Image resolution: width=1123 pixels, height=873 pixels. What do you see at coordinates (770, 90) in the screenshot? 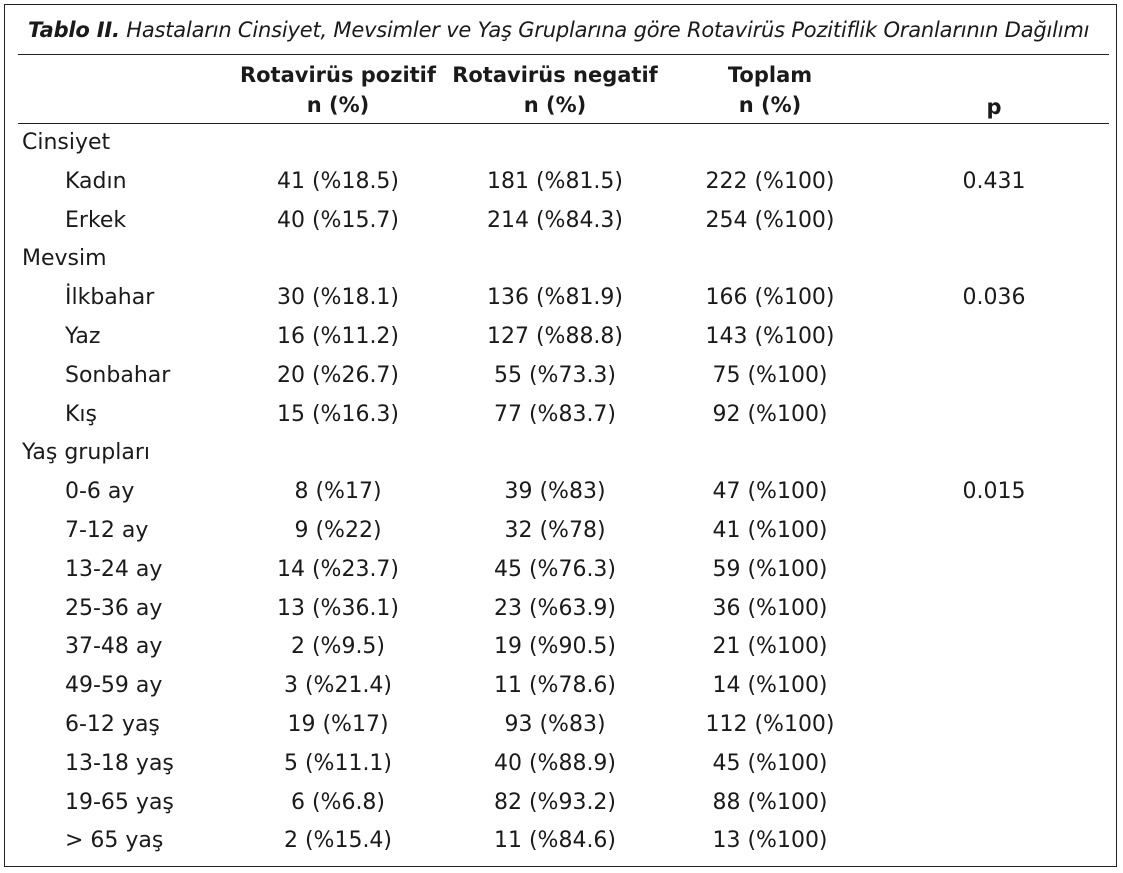
I see `header-total: Toplam n (%)` at bounding box center [770, 90].